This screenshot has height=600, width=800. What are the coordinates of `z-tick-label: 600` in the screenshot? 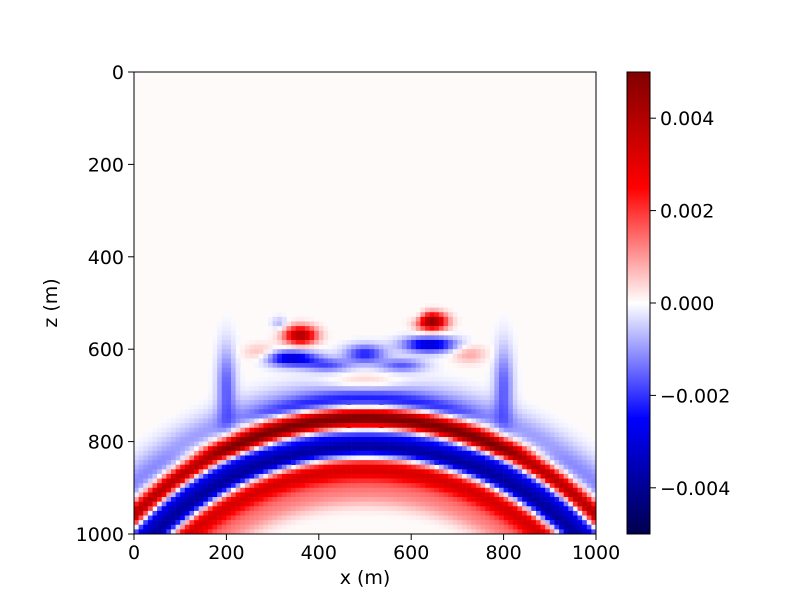 It's located at (106, 350).